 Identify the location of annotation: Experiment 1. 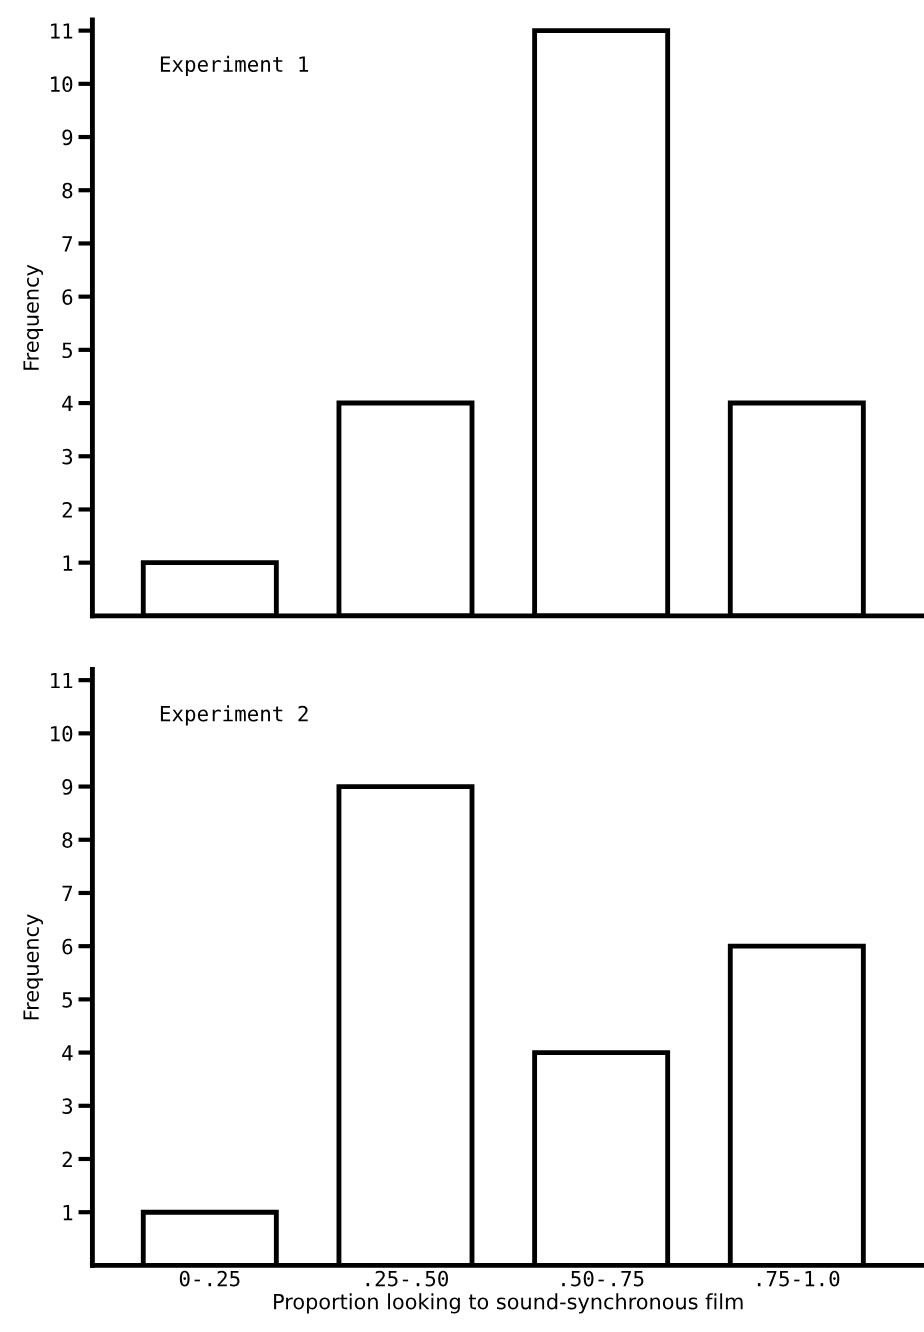
(234, 66).